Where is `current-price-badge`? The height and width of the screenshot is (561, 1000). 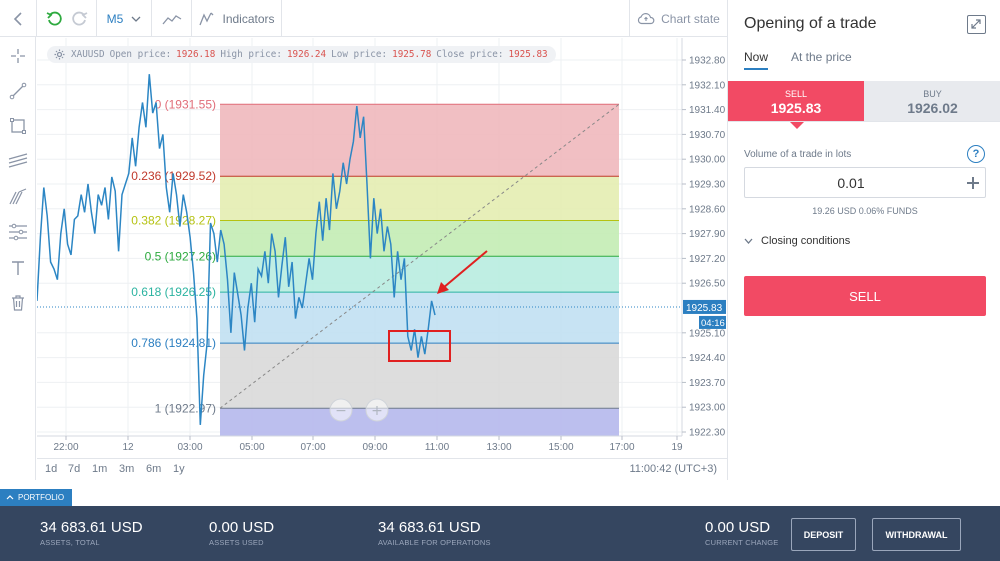 current-price-badge is located at coordinates (704, 306).